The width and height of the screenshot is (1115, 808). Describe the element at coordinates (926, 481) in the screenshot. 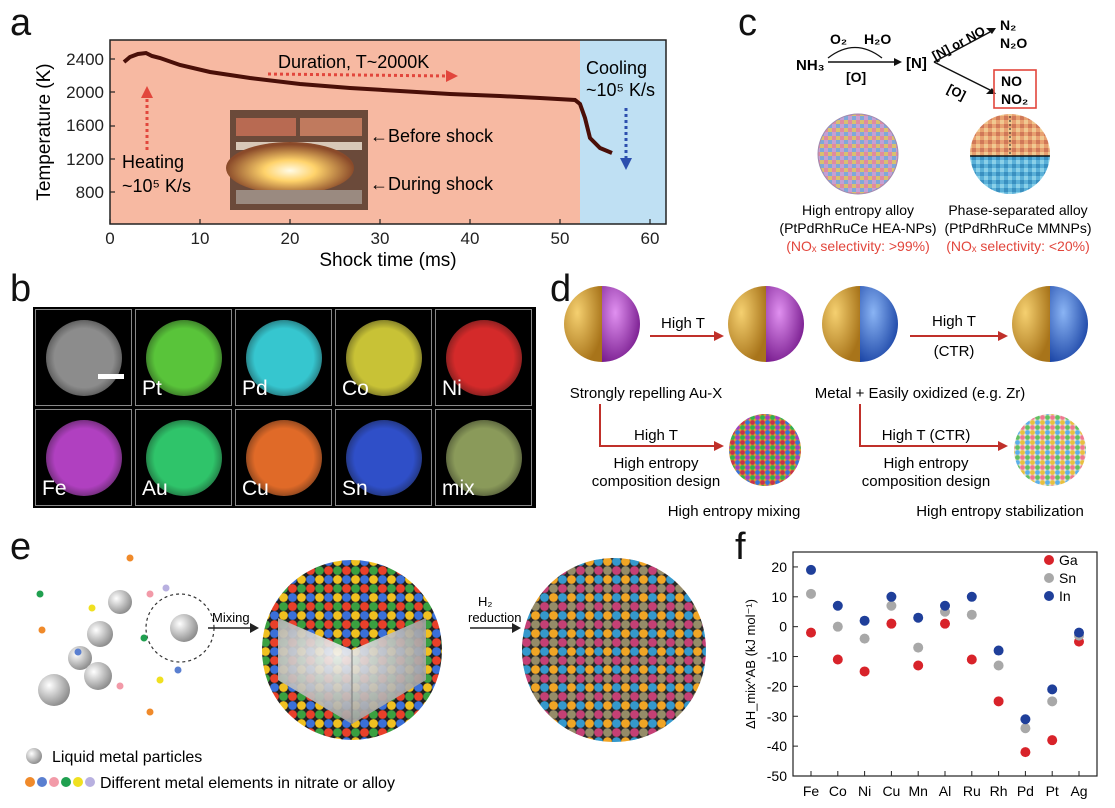

I see `lower-right-design-2: composition design` at that location.